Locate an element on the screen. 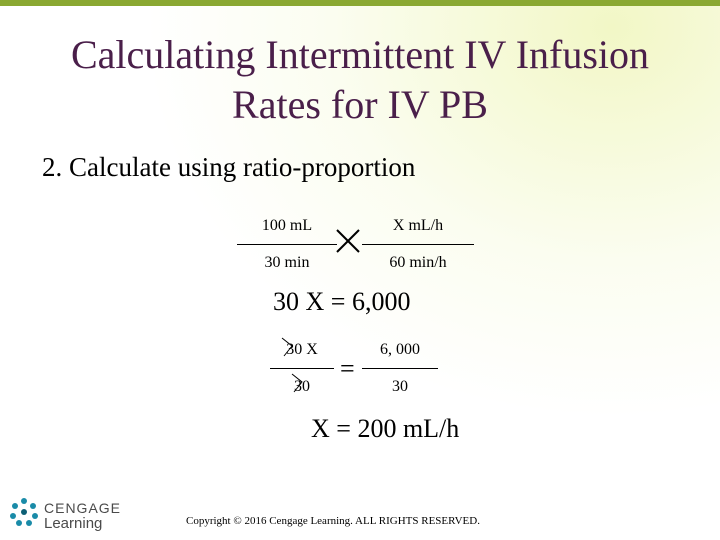 The height and width of the screenshot is (540, 720). division-left-denominator: 30 is located at coordinates (302, 386).